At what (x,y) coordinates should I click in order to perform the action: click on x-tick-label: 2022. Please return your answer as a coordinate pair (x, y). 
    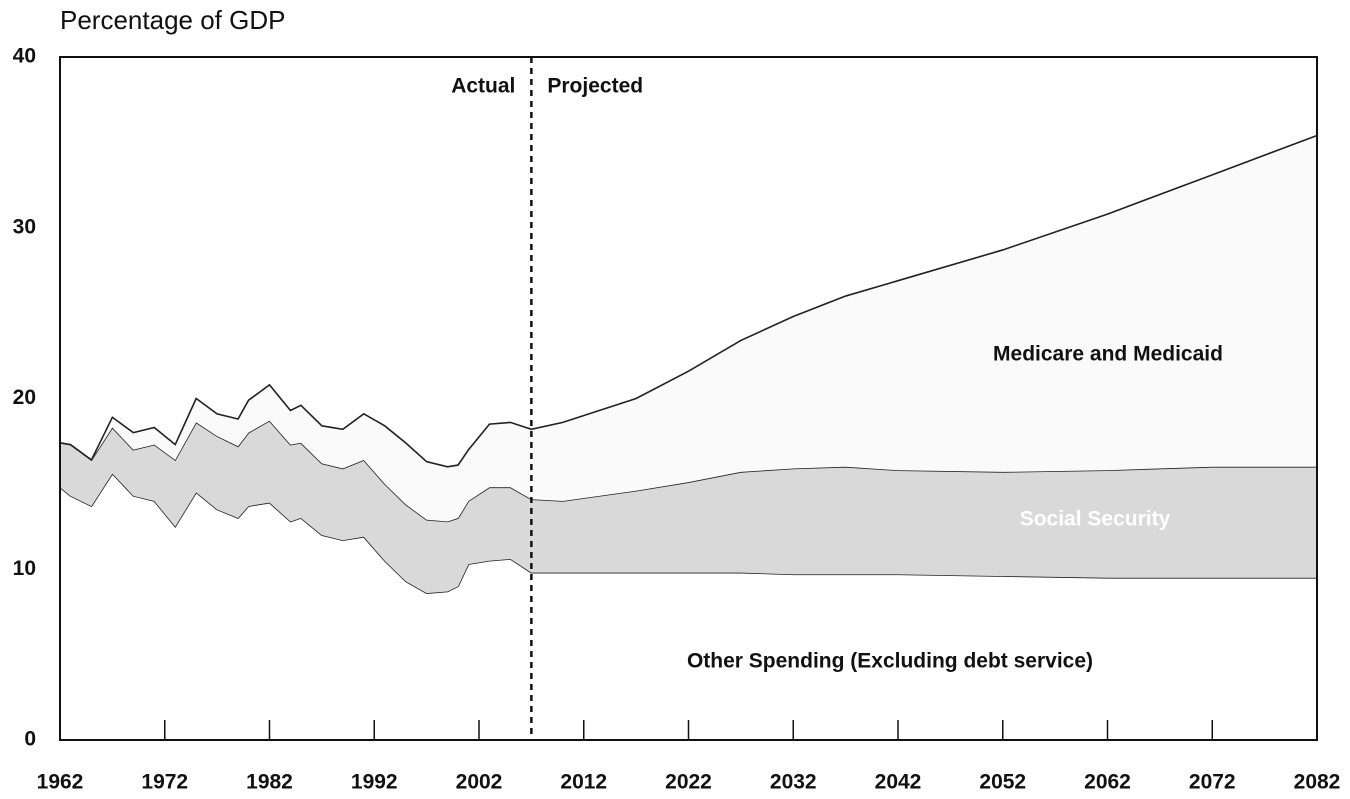
    Looking at the image, I should click on (688, 782).